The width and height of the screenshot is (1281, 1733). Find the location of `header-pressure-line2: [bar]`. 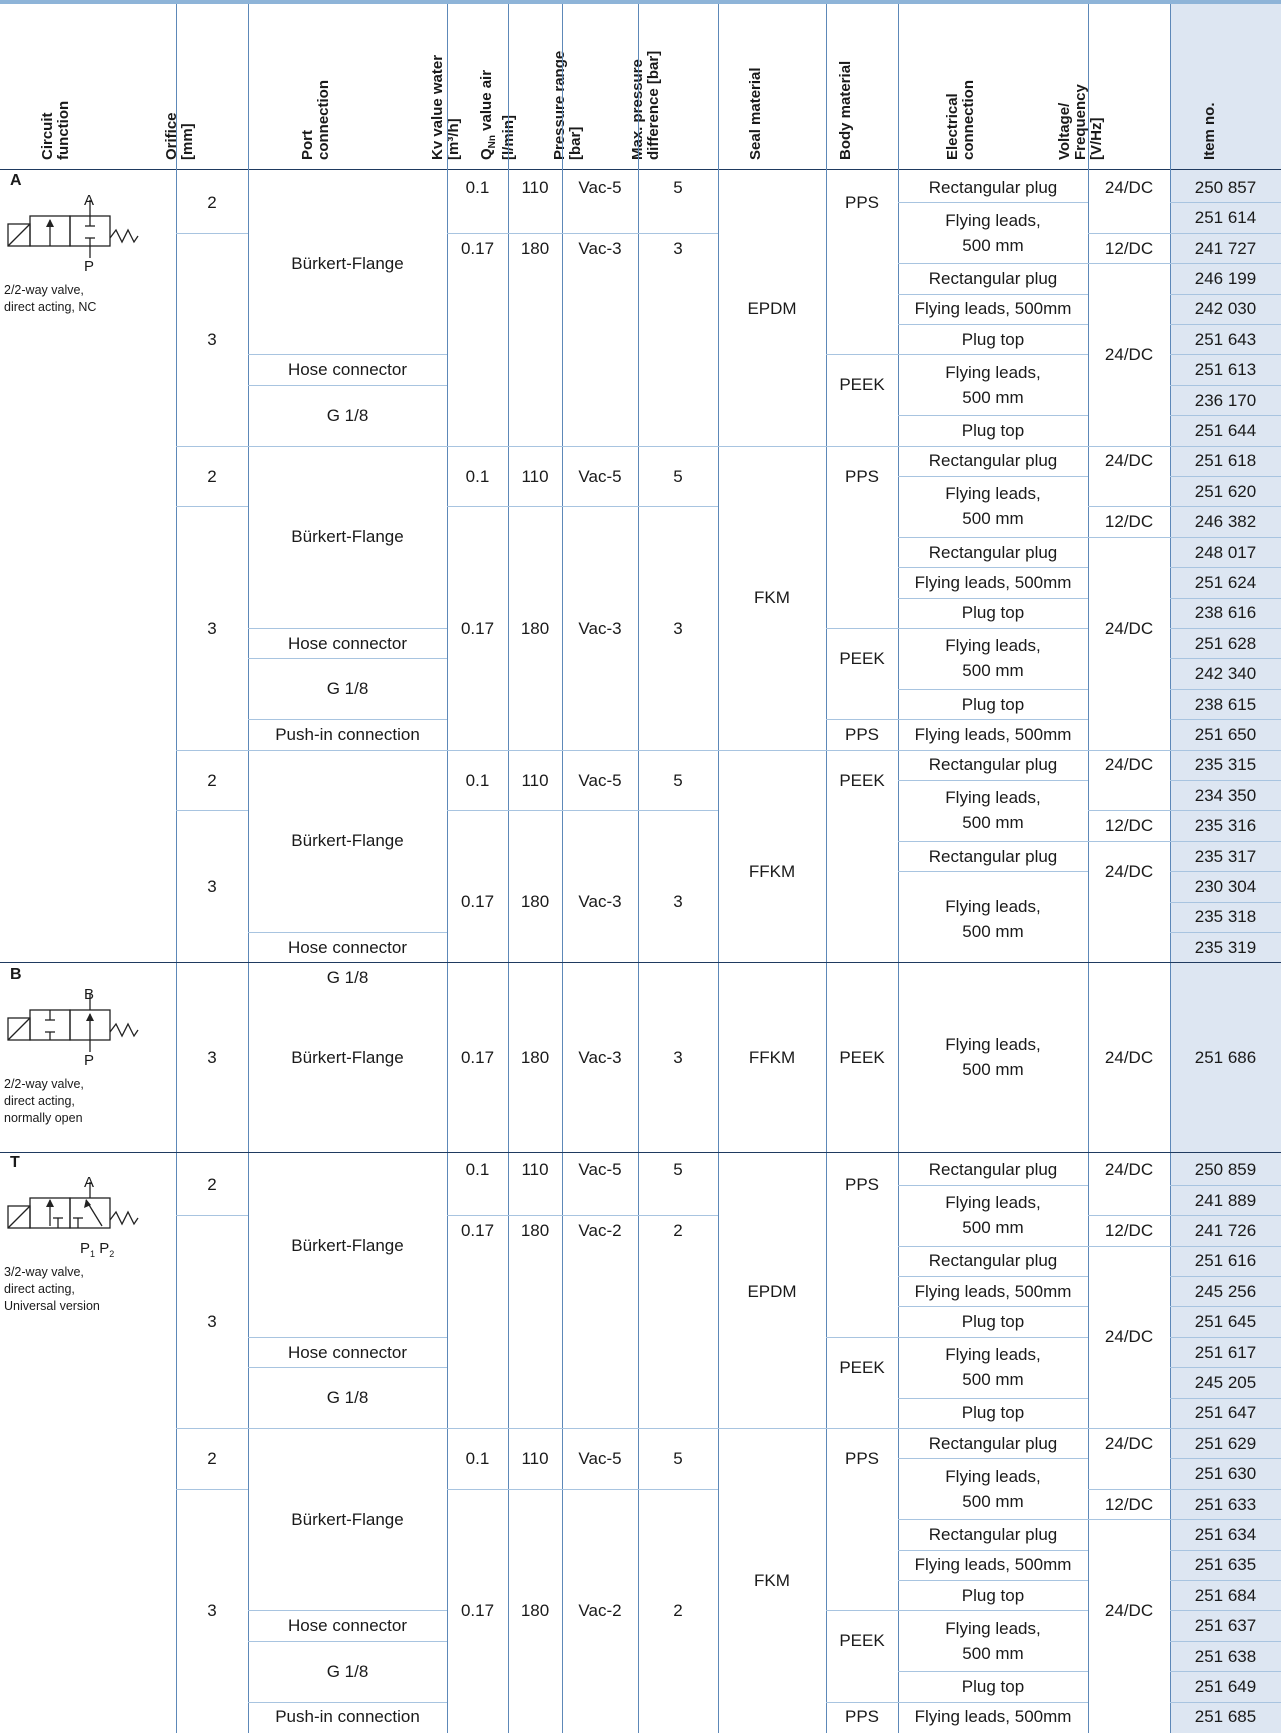

header-pressure-line2: [bar] is located at coordinates (575, 143).